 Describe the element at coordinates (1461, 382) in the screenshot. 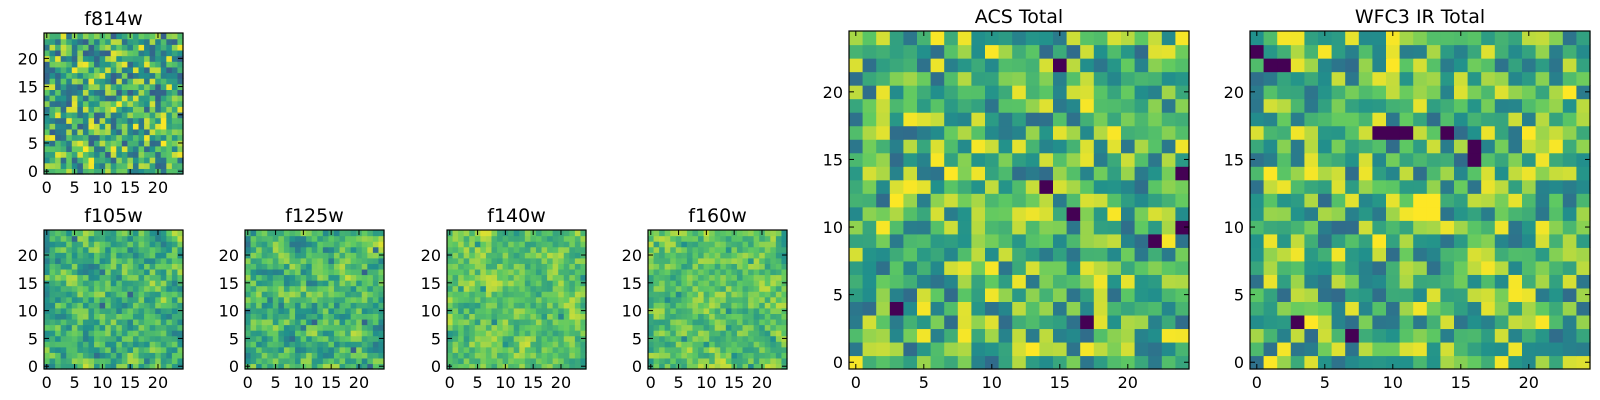

I see `x-tick-label: 15` at that location.